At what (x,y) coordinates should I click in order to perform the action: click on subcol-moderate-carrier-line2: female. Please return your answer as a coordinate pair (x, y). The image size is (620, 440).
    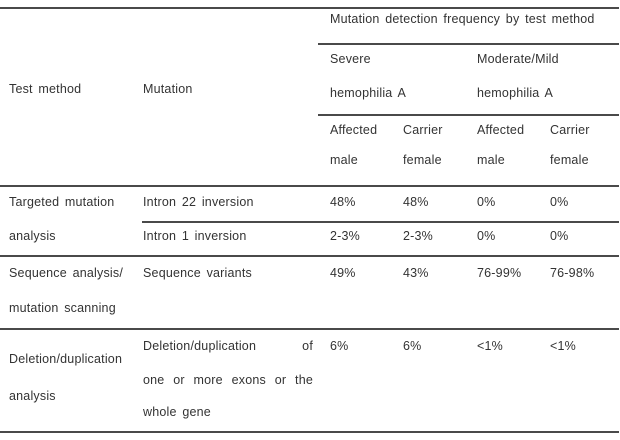
    Looking at the image, I should click on (569, 160).